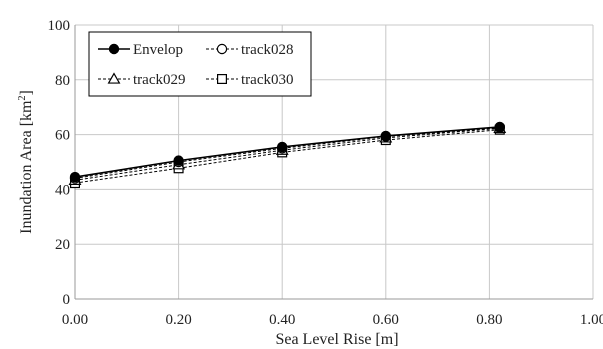  I want to click on legend-item-track028: track028, so click(249, 50).